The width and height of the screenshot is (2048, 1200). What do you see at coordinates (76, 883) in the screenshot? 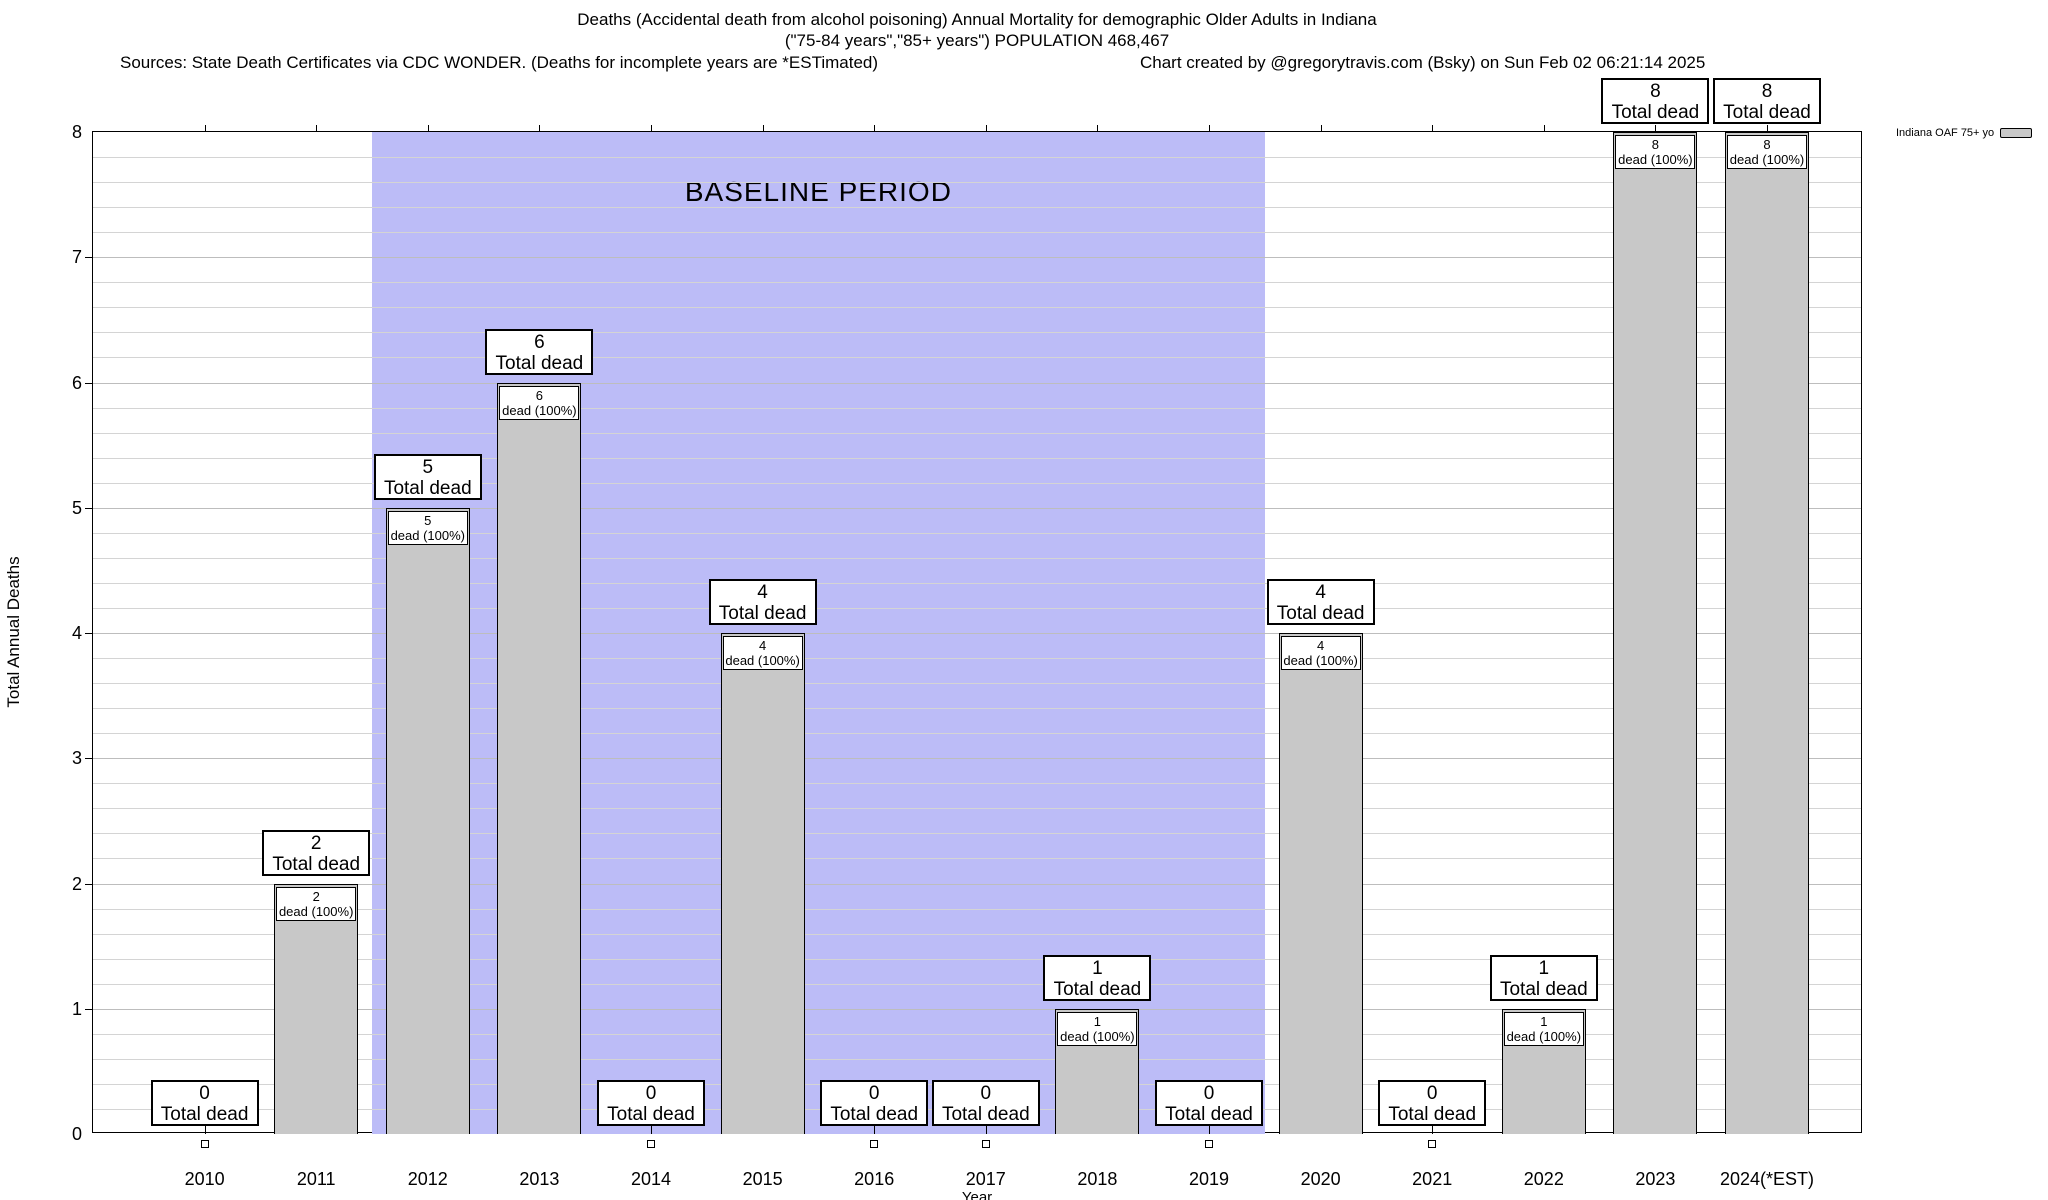
I see `y-tick-label: 2` at bounding box center [76, 883].